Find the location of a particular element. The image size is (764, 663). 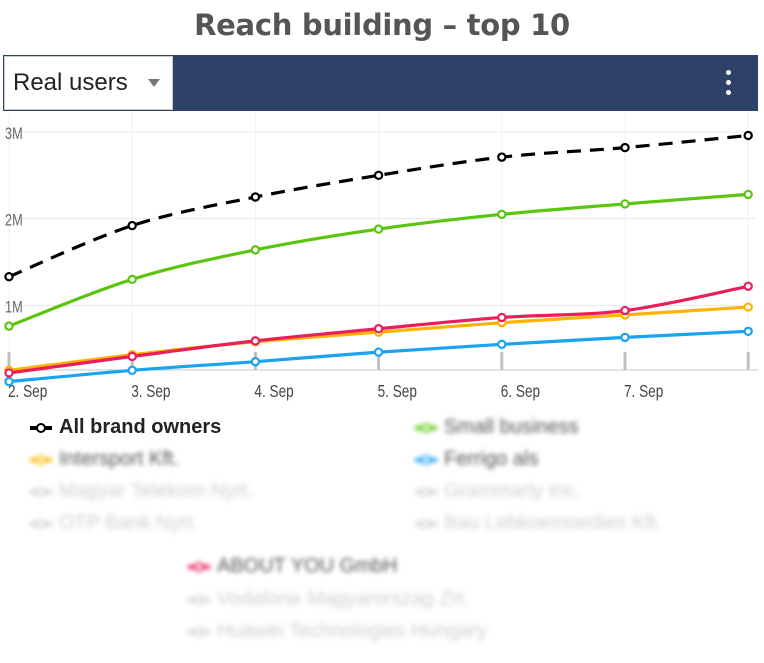

legend-label: All brand owners is located at coordinates (140, 427).